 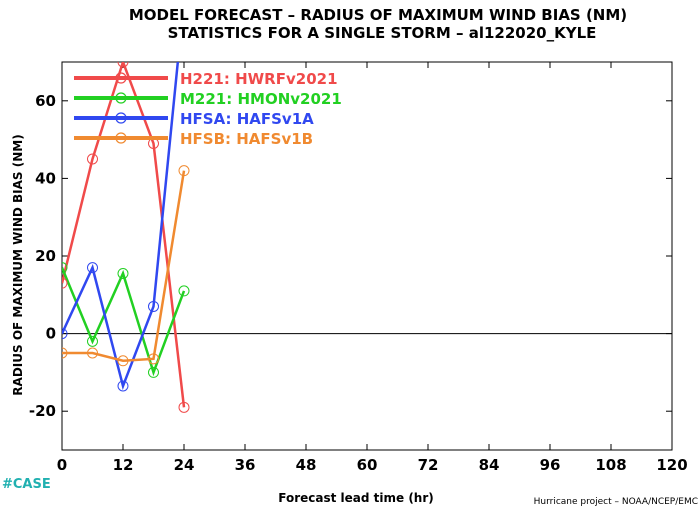 I want to click on legend-label: HFSA: HAFSv1A, so click(x=247, y=119).